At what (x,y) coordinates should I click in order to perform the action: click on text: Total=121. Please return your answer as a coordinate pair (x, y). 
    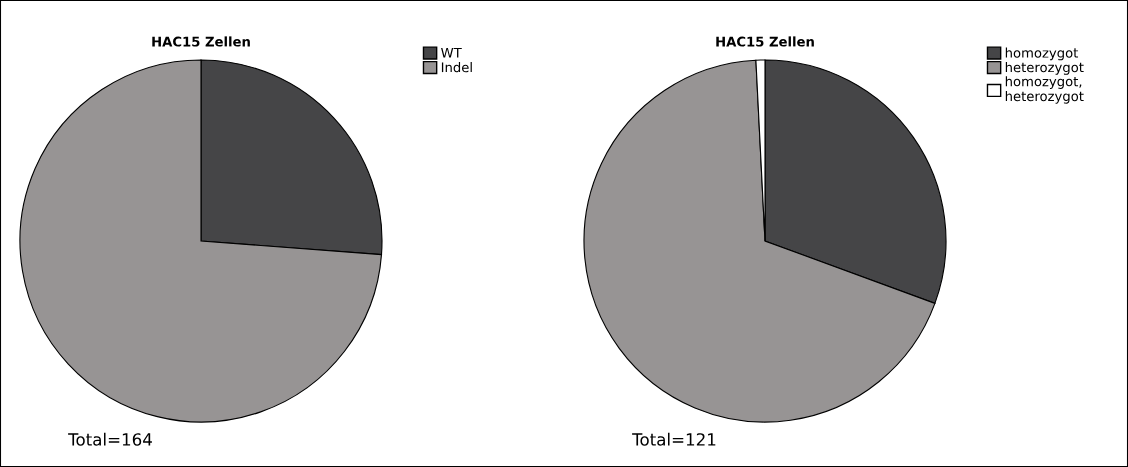
    Looking at the image, I should click on (674, 439).